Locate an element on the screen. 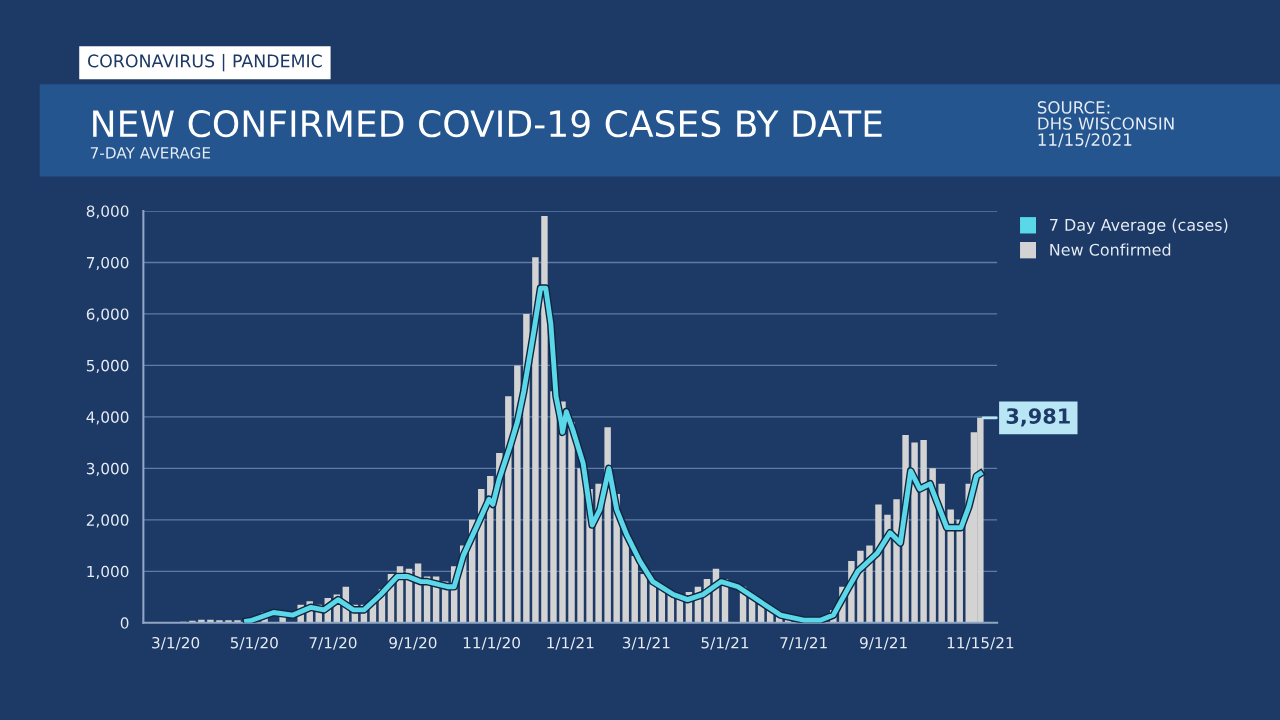  y-tick-label: 0 is located at coordinates (124, 623).